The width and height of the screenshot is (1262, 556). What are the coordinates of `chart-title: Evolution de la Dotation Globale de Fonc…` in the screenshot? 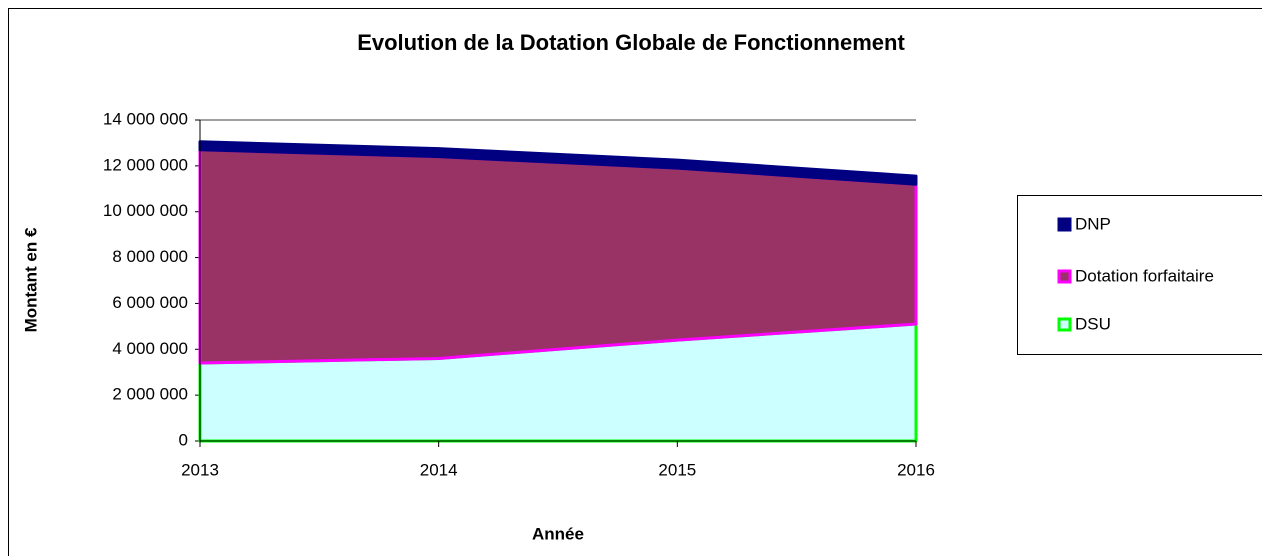 It's located at (631, 42).